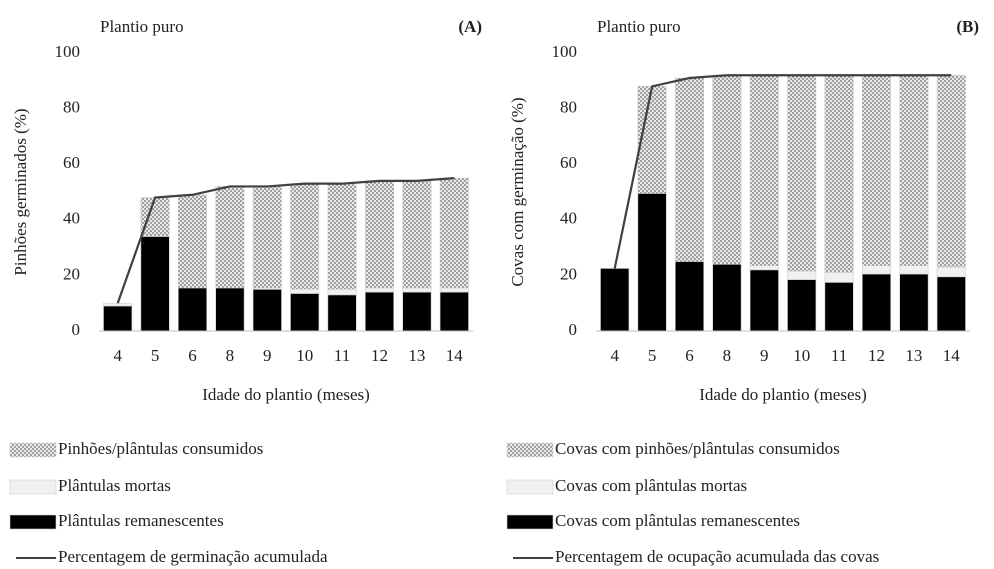  I want to click on panel-label: (B), so click(967, 26).